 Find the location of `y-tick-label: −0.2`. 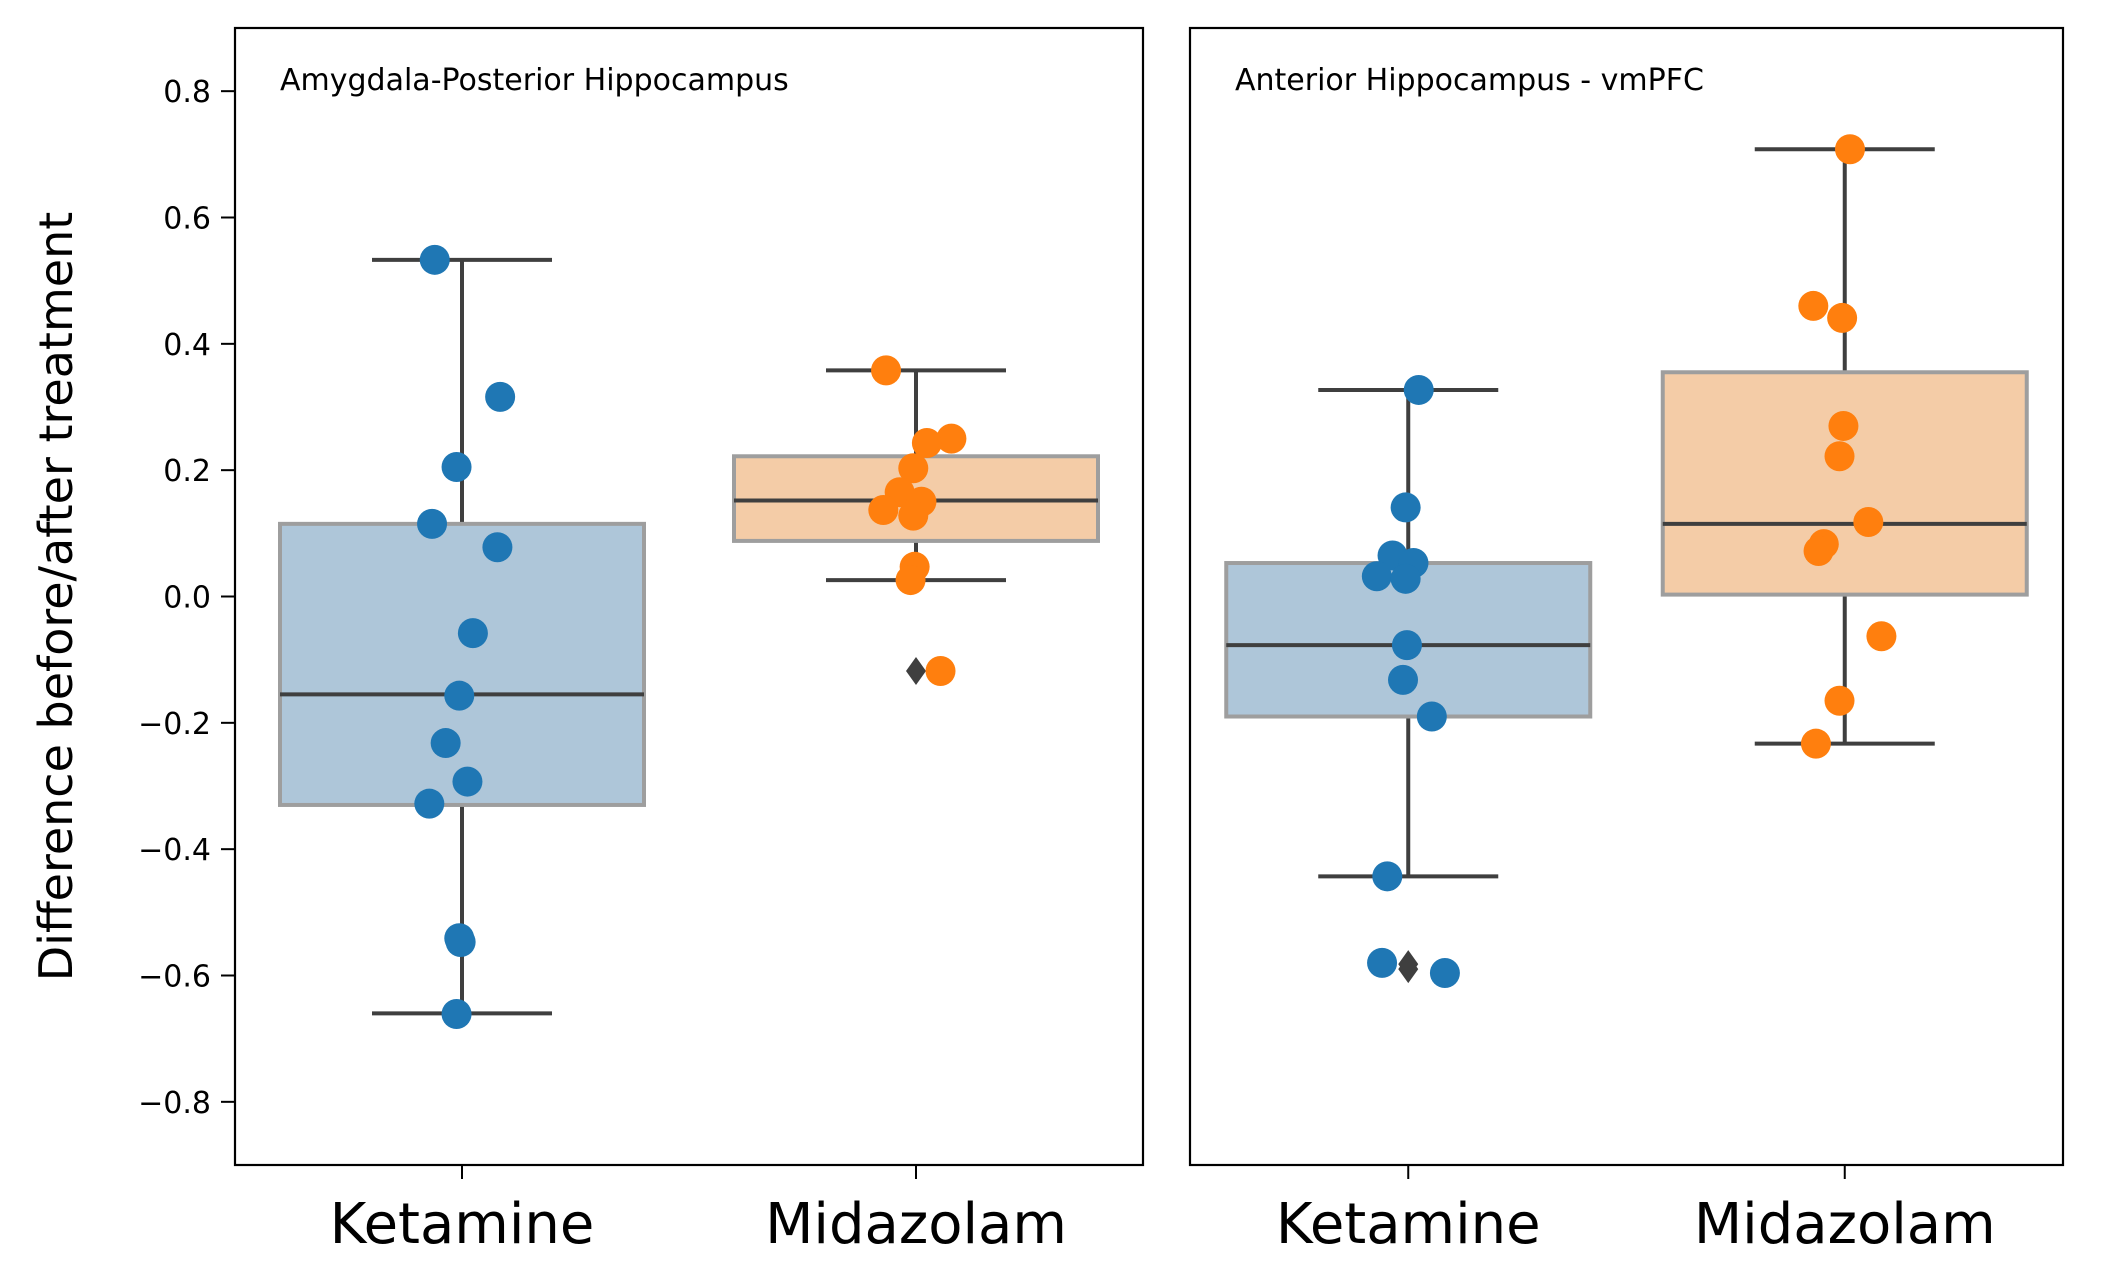

y-tick-label: −0.2 is located at coordinates (174, 724).